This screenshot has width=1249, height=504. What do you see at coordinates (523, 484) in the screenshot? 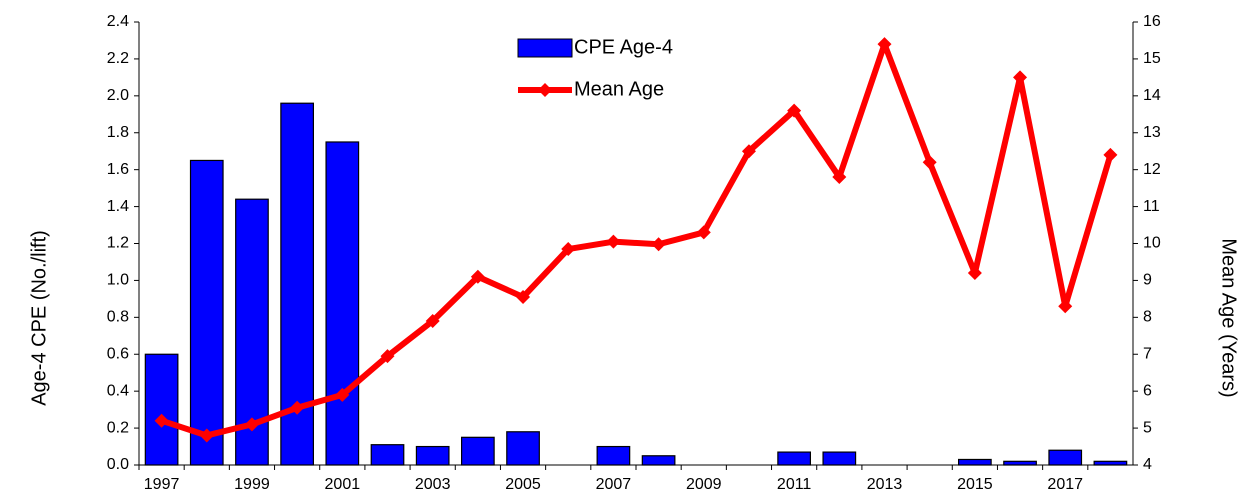
I see `x-tick-label: 2005` at bounding box center [523, 484].